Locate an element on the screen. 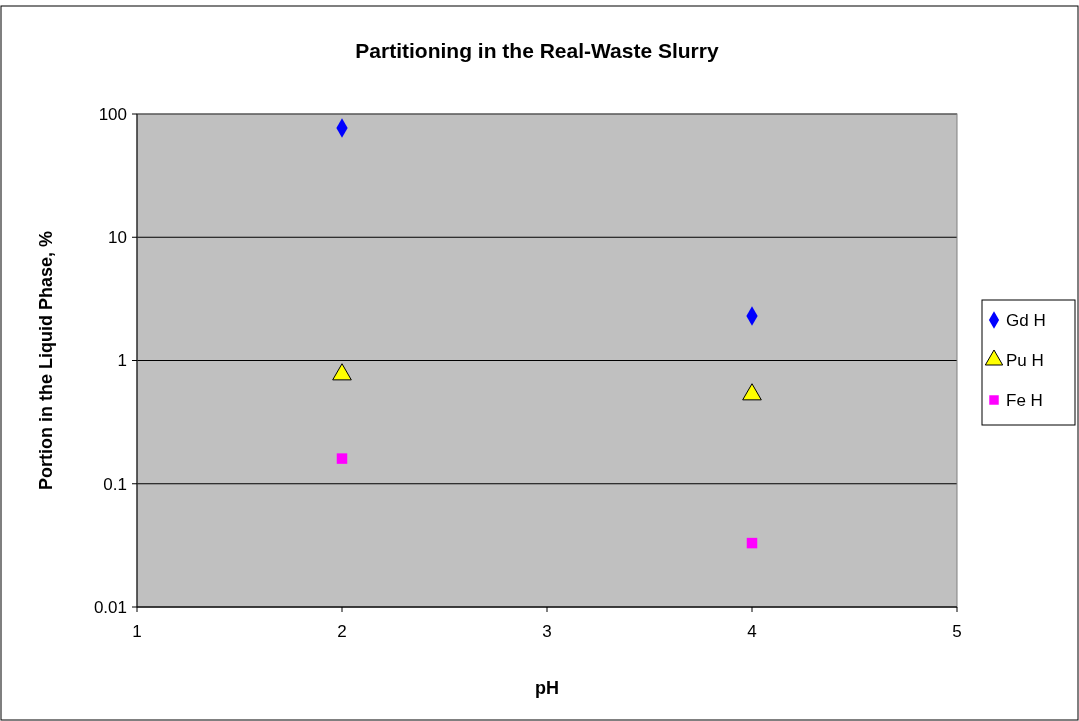 The height and width of the screenshot is (721, 1079). x-tick-label: 1 is located at coordinates (137, 631).